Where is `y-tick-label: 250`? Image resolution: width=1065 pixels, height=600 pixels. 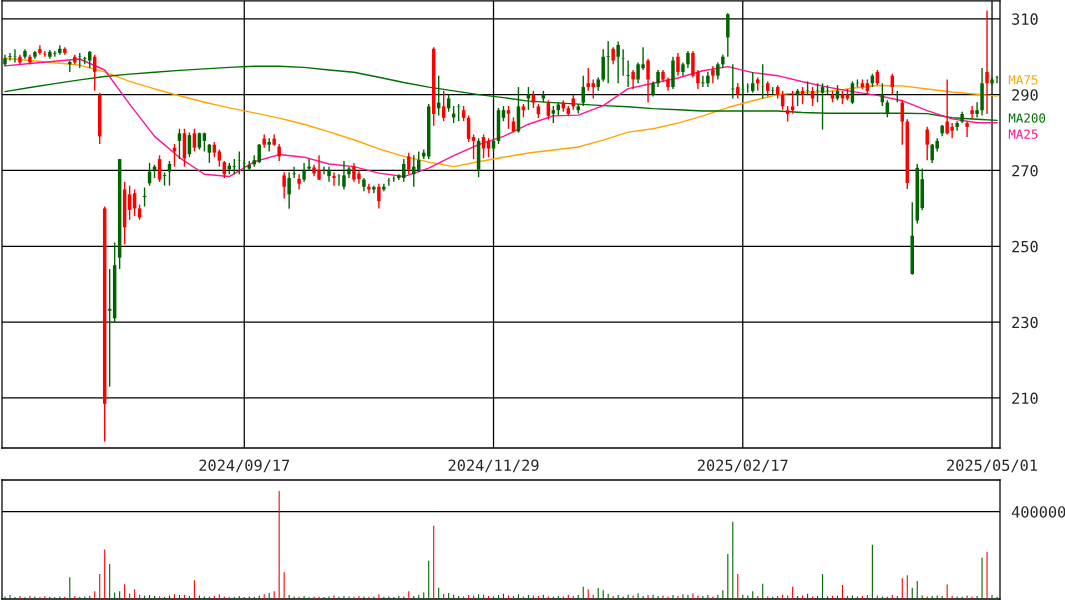
y-tick-label: 250 is located at coordinates (1025, 246).